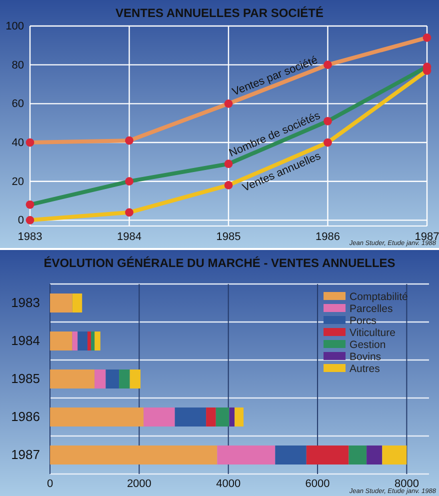 This screenshot has width=439, height=496. Describe the element at coordinates (18, 182) in the screenshot. I see `y-tick-label: 20` at that location.